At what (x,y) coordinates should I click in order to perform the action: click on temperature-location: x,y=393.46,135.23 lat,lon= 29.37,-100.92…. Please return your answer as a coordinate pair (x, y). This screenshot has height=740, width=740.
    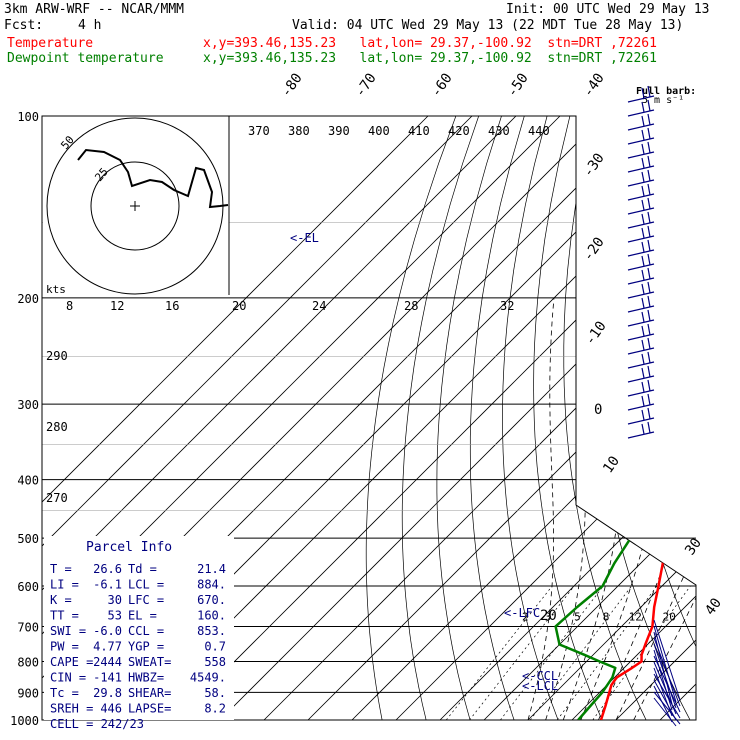
    Looking at the image, I should click on (430, 43).